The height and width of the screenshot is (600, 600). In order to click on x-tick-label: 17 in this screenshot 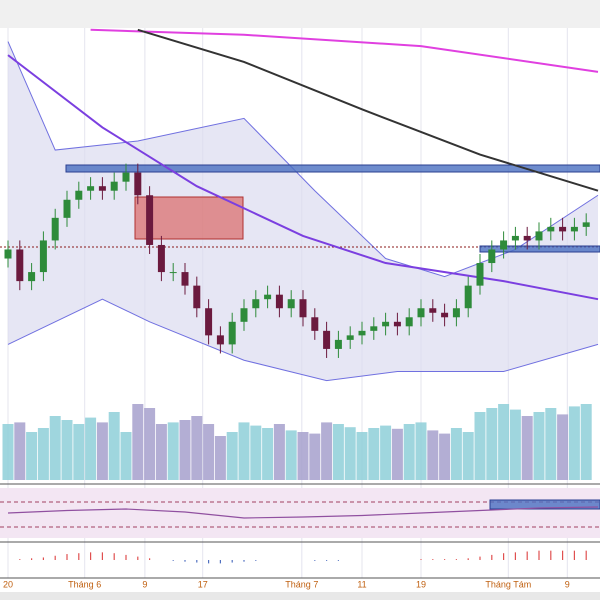, I will do `click(203, 584)`.